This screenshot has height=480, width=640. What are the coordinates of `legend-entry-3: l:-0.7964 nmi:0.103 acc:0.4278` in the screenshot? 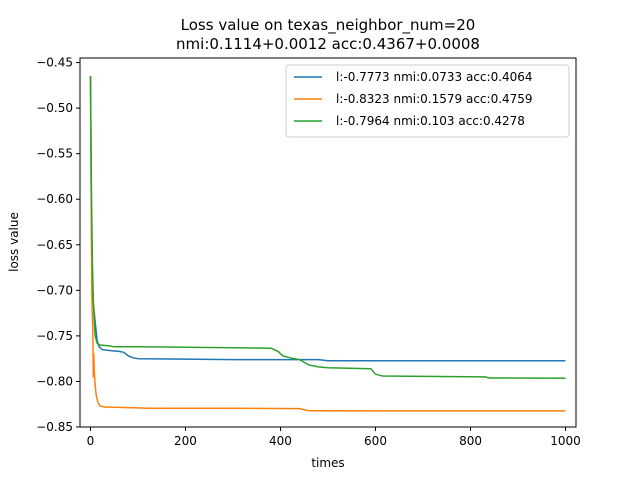 It's located at (430, 121).